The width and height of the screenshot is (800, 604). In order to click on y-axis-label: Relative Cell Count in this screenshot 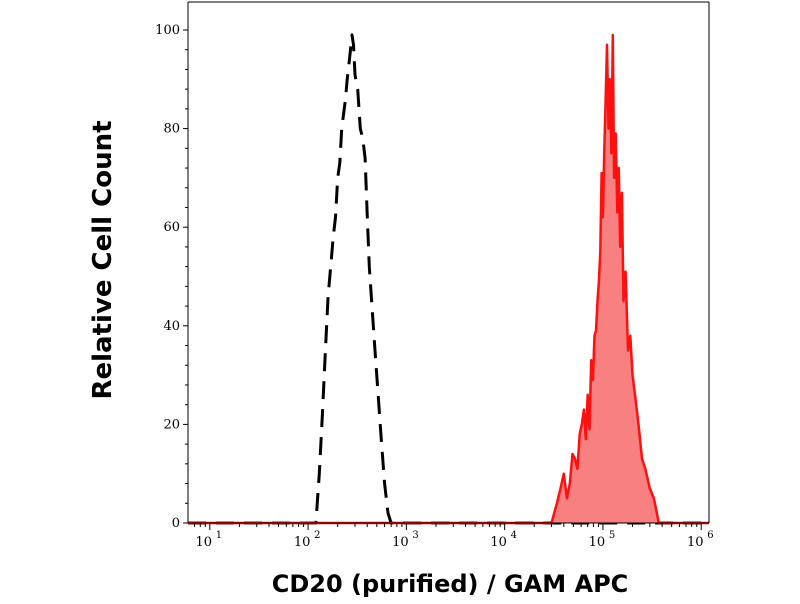, I will do `click(103, 259)`.